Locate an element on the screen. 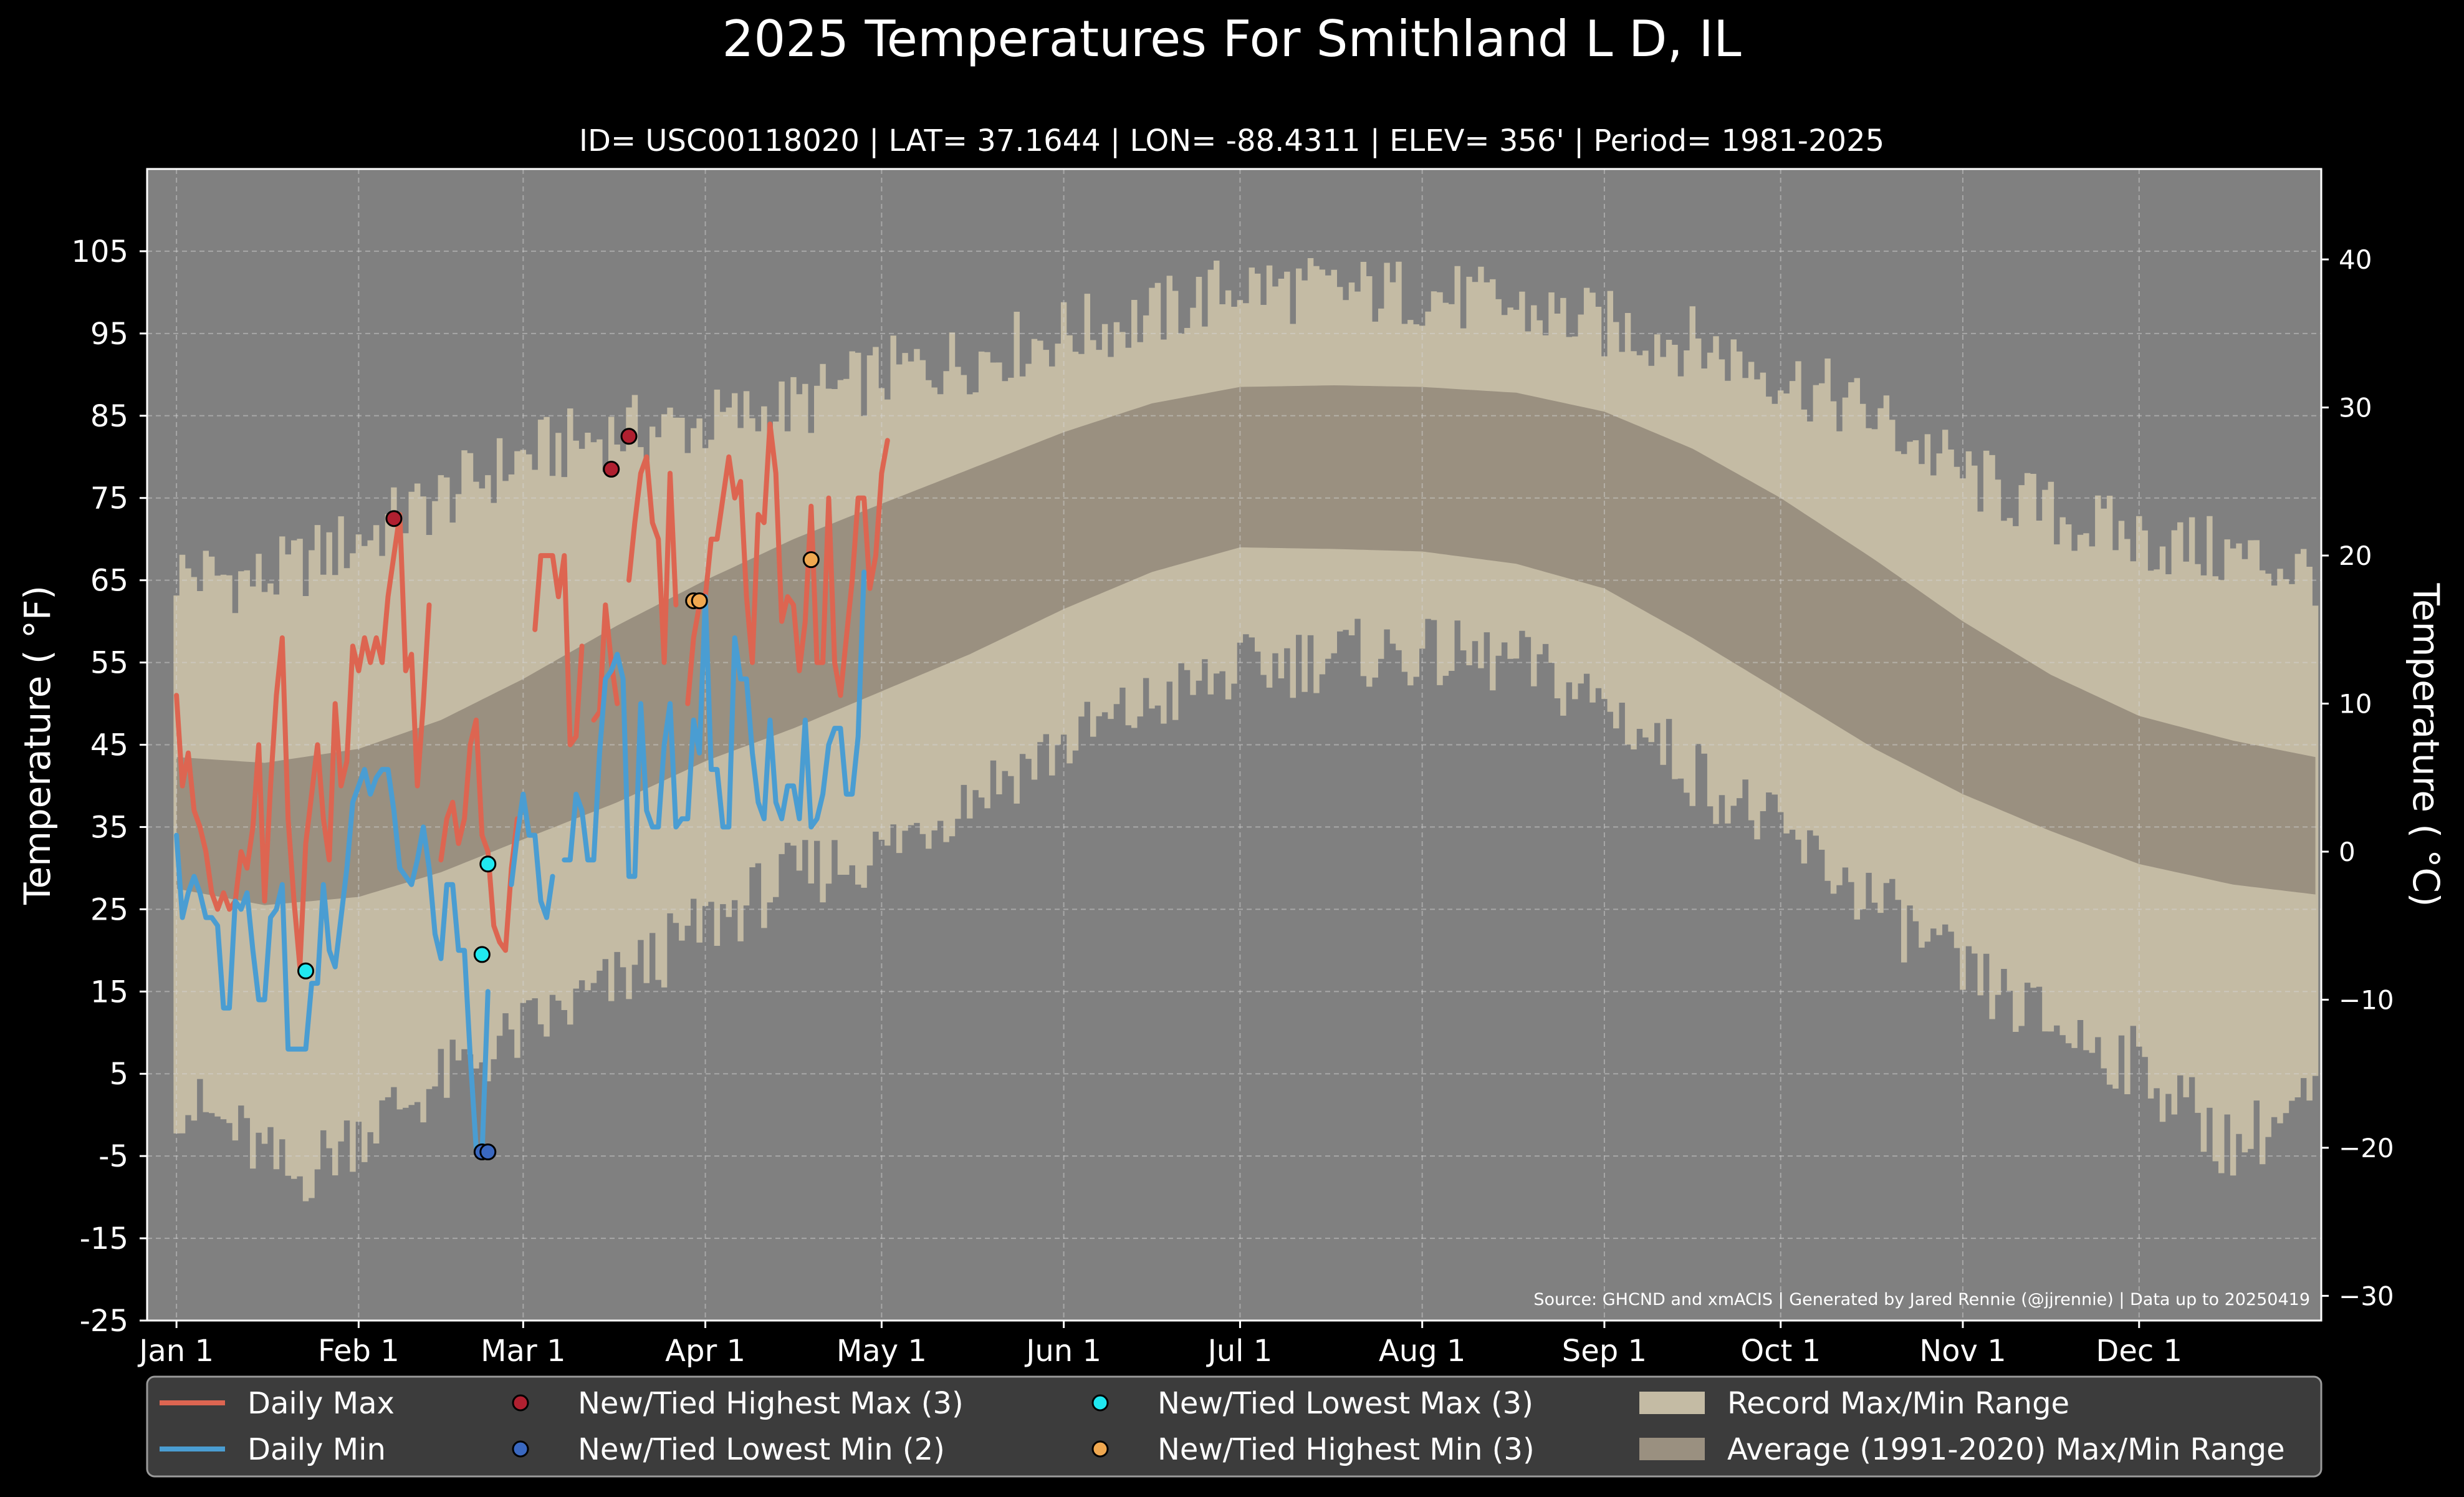 The height and width of the screenshot is (1497, 2464). series-lines is located at coordinates (532, 790).